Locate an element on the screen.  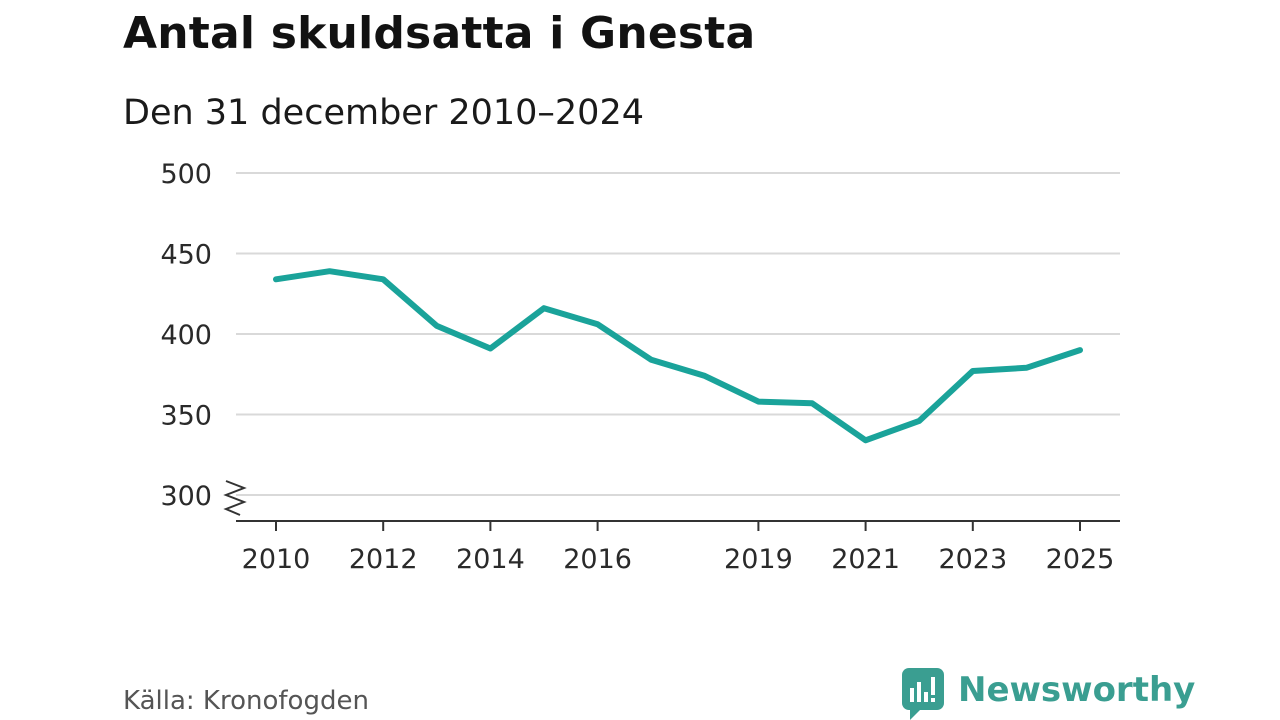
data-point-2023 is located at coordinates (973, 371).